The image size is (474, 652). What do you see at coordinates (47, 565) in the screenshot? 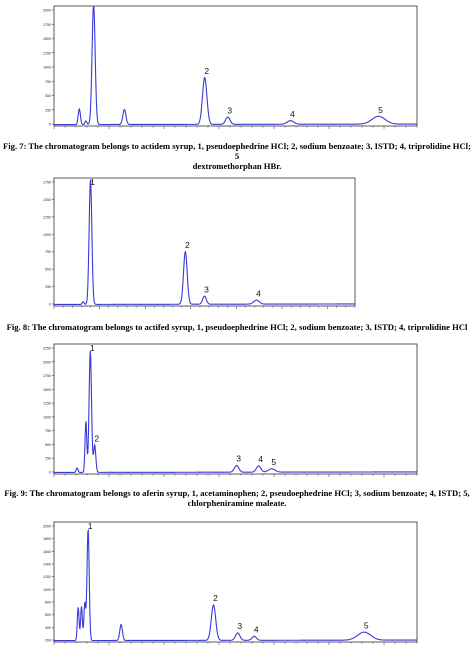
I see `y-tick-label: 1400` at bounding box center [47, 565].